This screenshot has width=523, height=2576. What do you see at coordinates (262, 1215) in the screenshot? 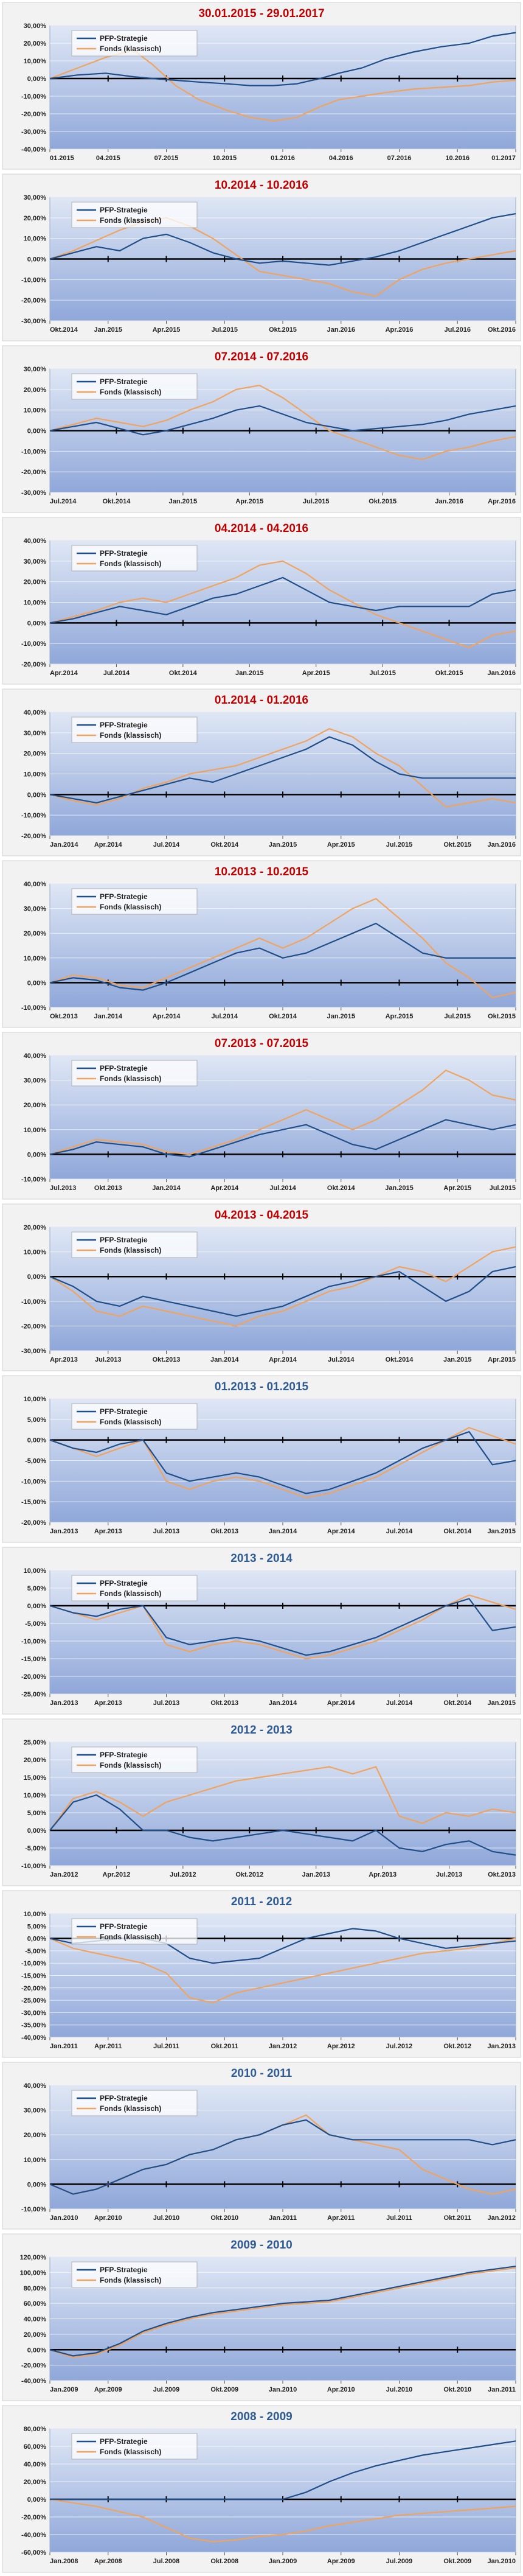
I see `chart-title: 04.2013 - 04.2015` at bounding box center [262, 1215].